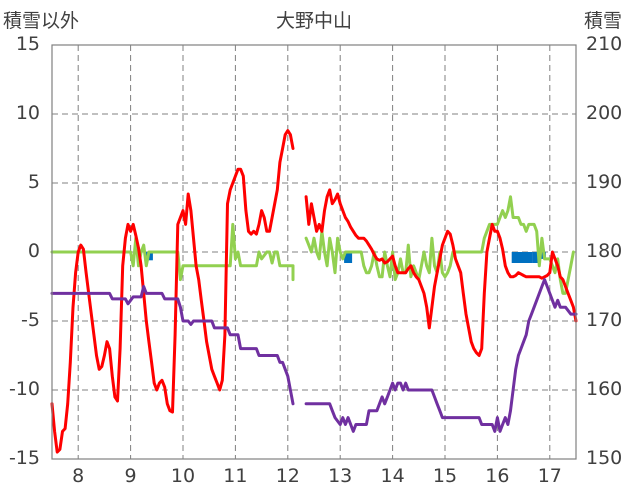  I want to click on right-tick-label: 180, so click(604, 251).